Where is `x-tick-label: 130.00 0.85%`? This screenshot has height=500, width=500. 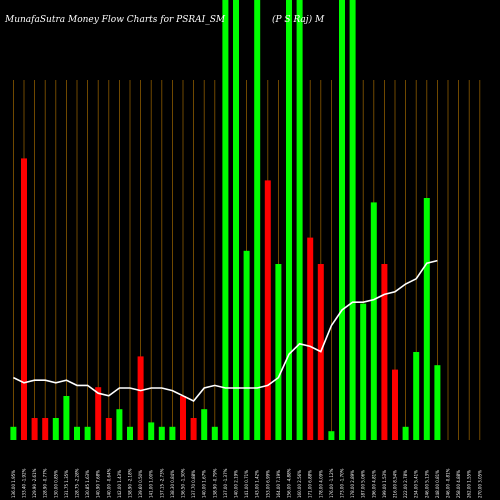
x-tick-label: 130.00 0.85% is located at coordinates (55, 484).